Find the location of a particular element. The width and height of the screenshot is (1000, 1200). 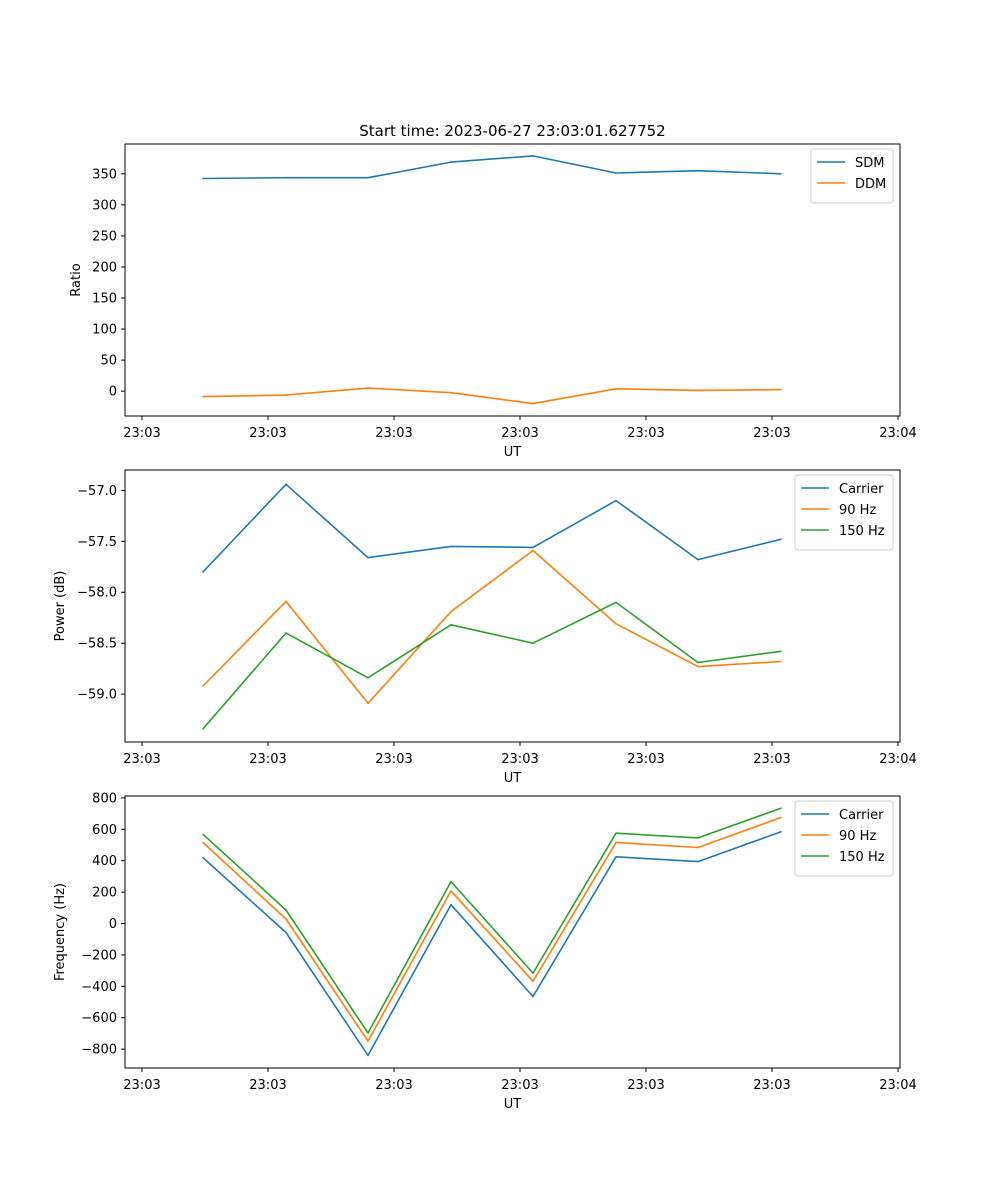

y-tick-label: −57.5 is located at coordinates (97, 542).